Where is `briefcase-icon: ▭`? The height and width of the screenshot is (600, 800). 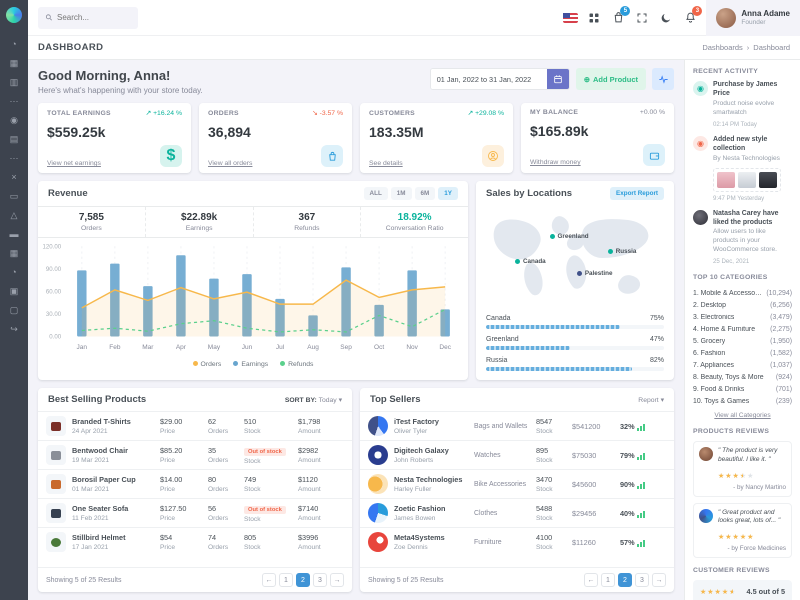
briefcase-icon: ▭ is located at coordinates (14, 196).